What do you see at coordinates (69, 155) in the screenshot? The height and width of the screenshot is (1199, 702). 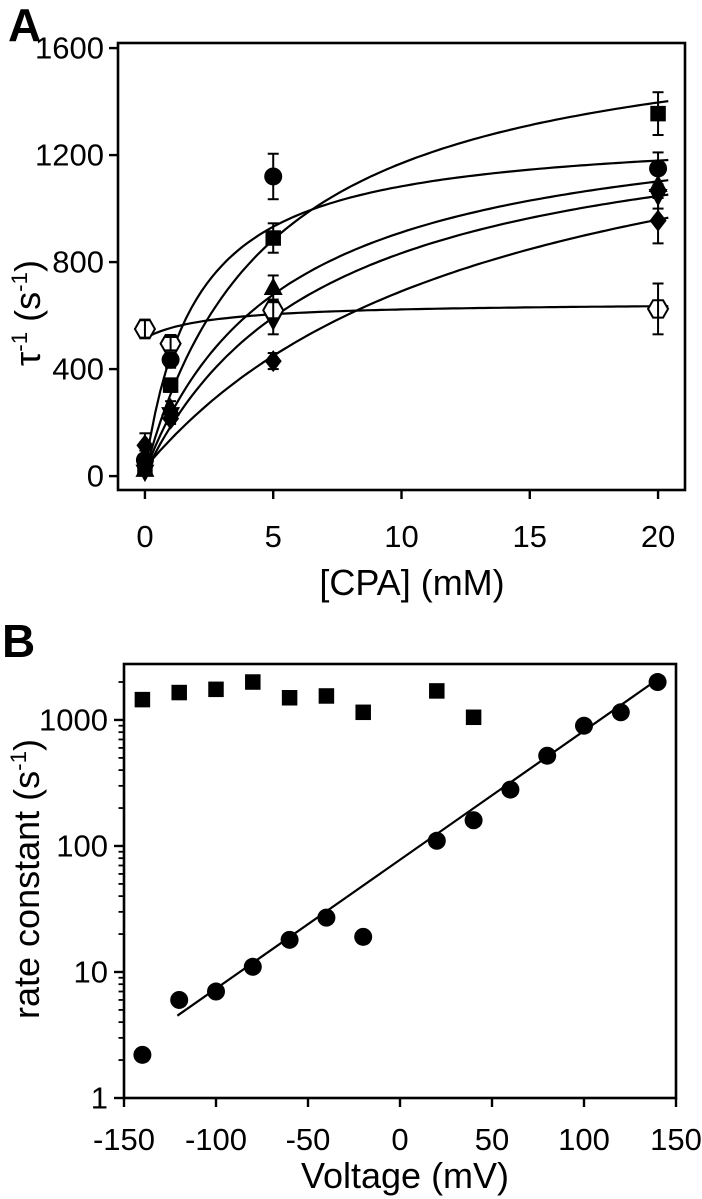 I see `svg-text: 1200` at bounding box center [69, 155].